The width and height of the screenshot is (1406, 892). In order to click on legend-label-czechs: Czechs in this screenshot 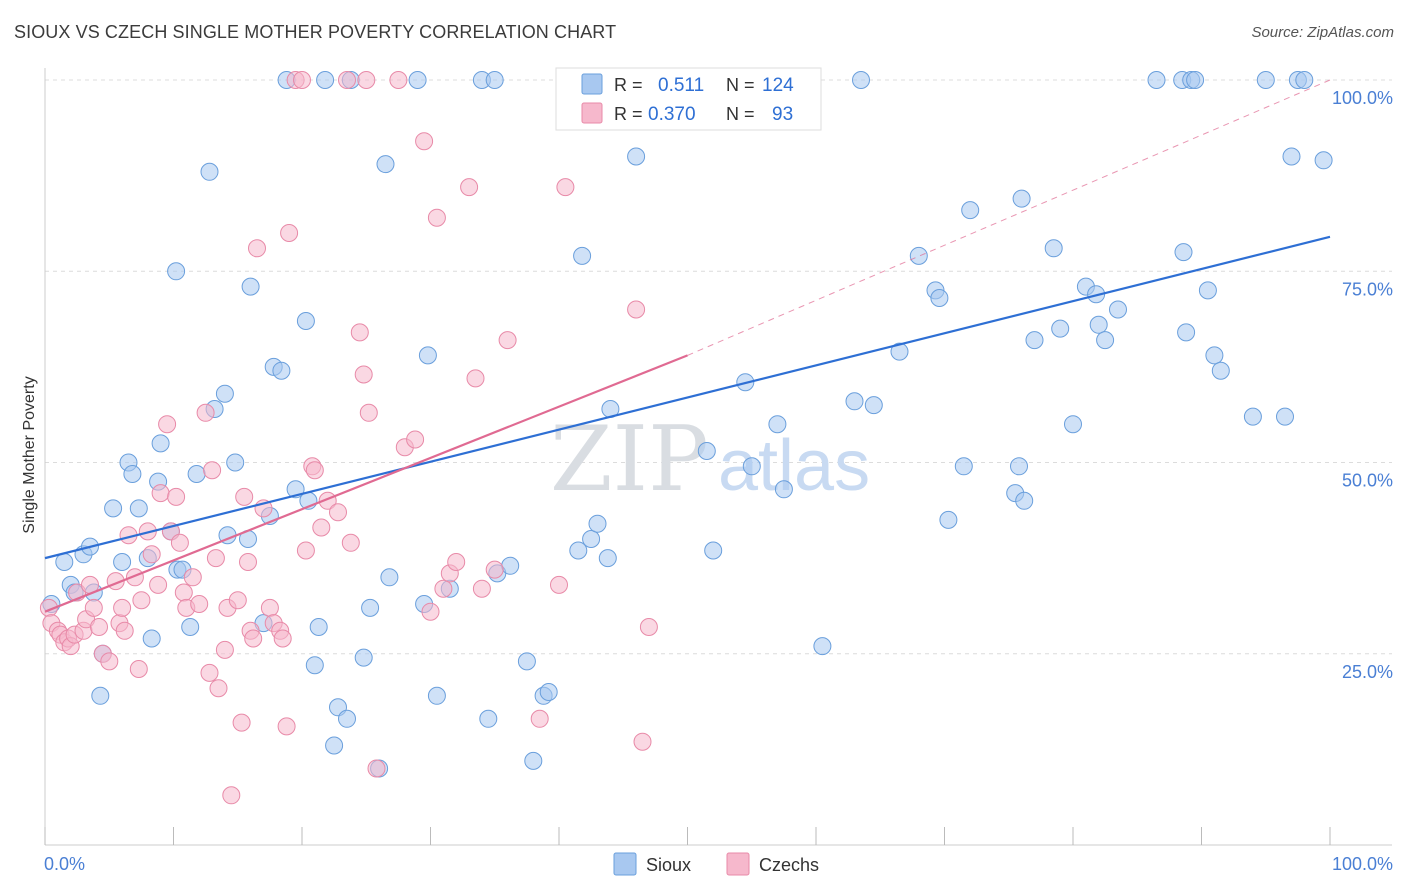, I will do `click(789, 865)`.